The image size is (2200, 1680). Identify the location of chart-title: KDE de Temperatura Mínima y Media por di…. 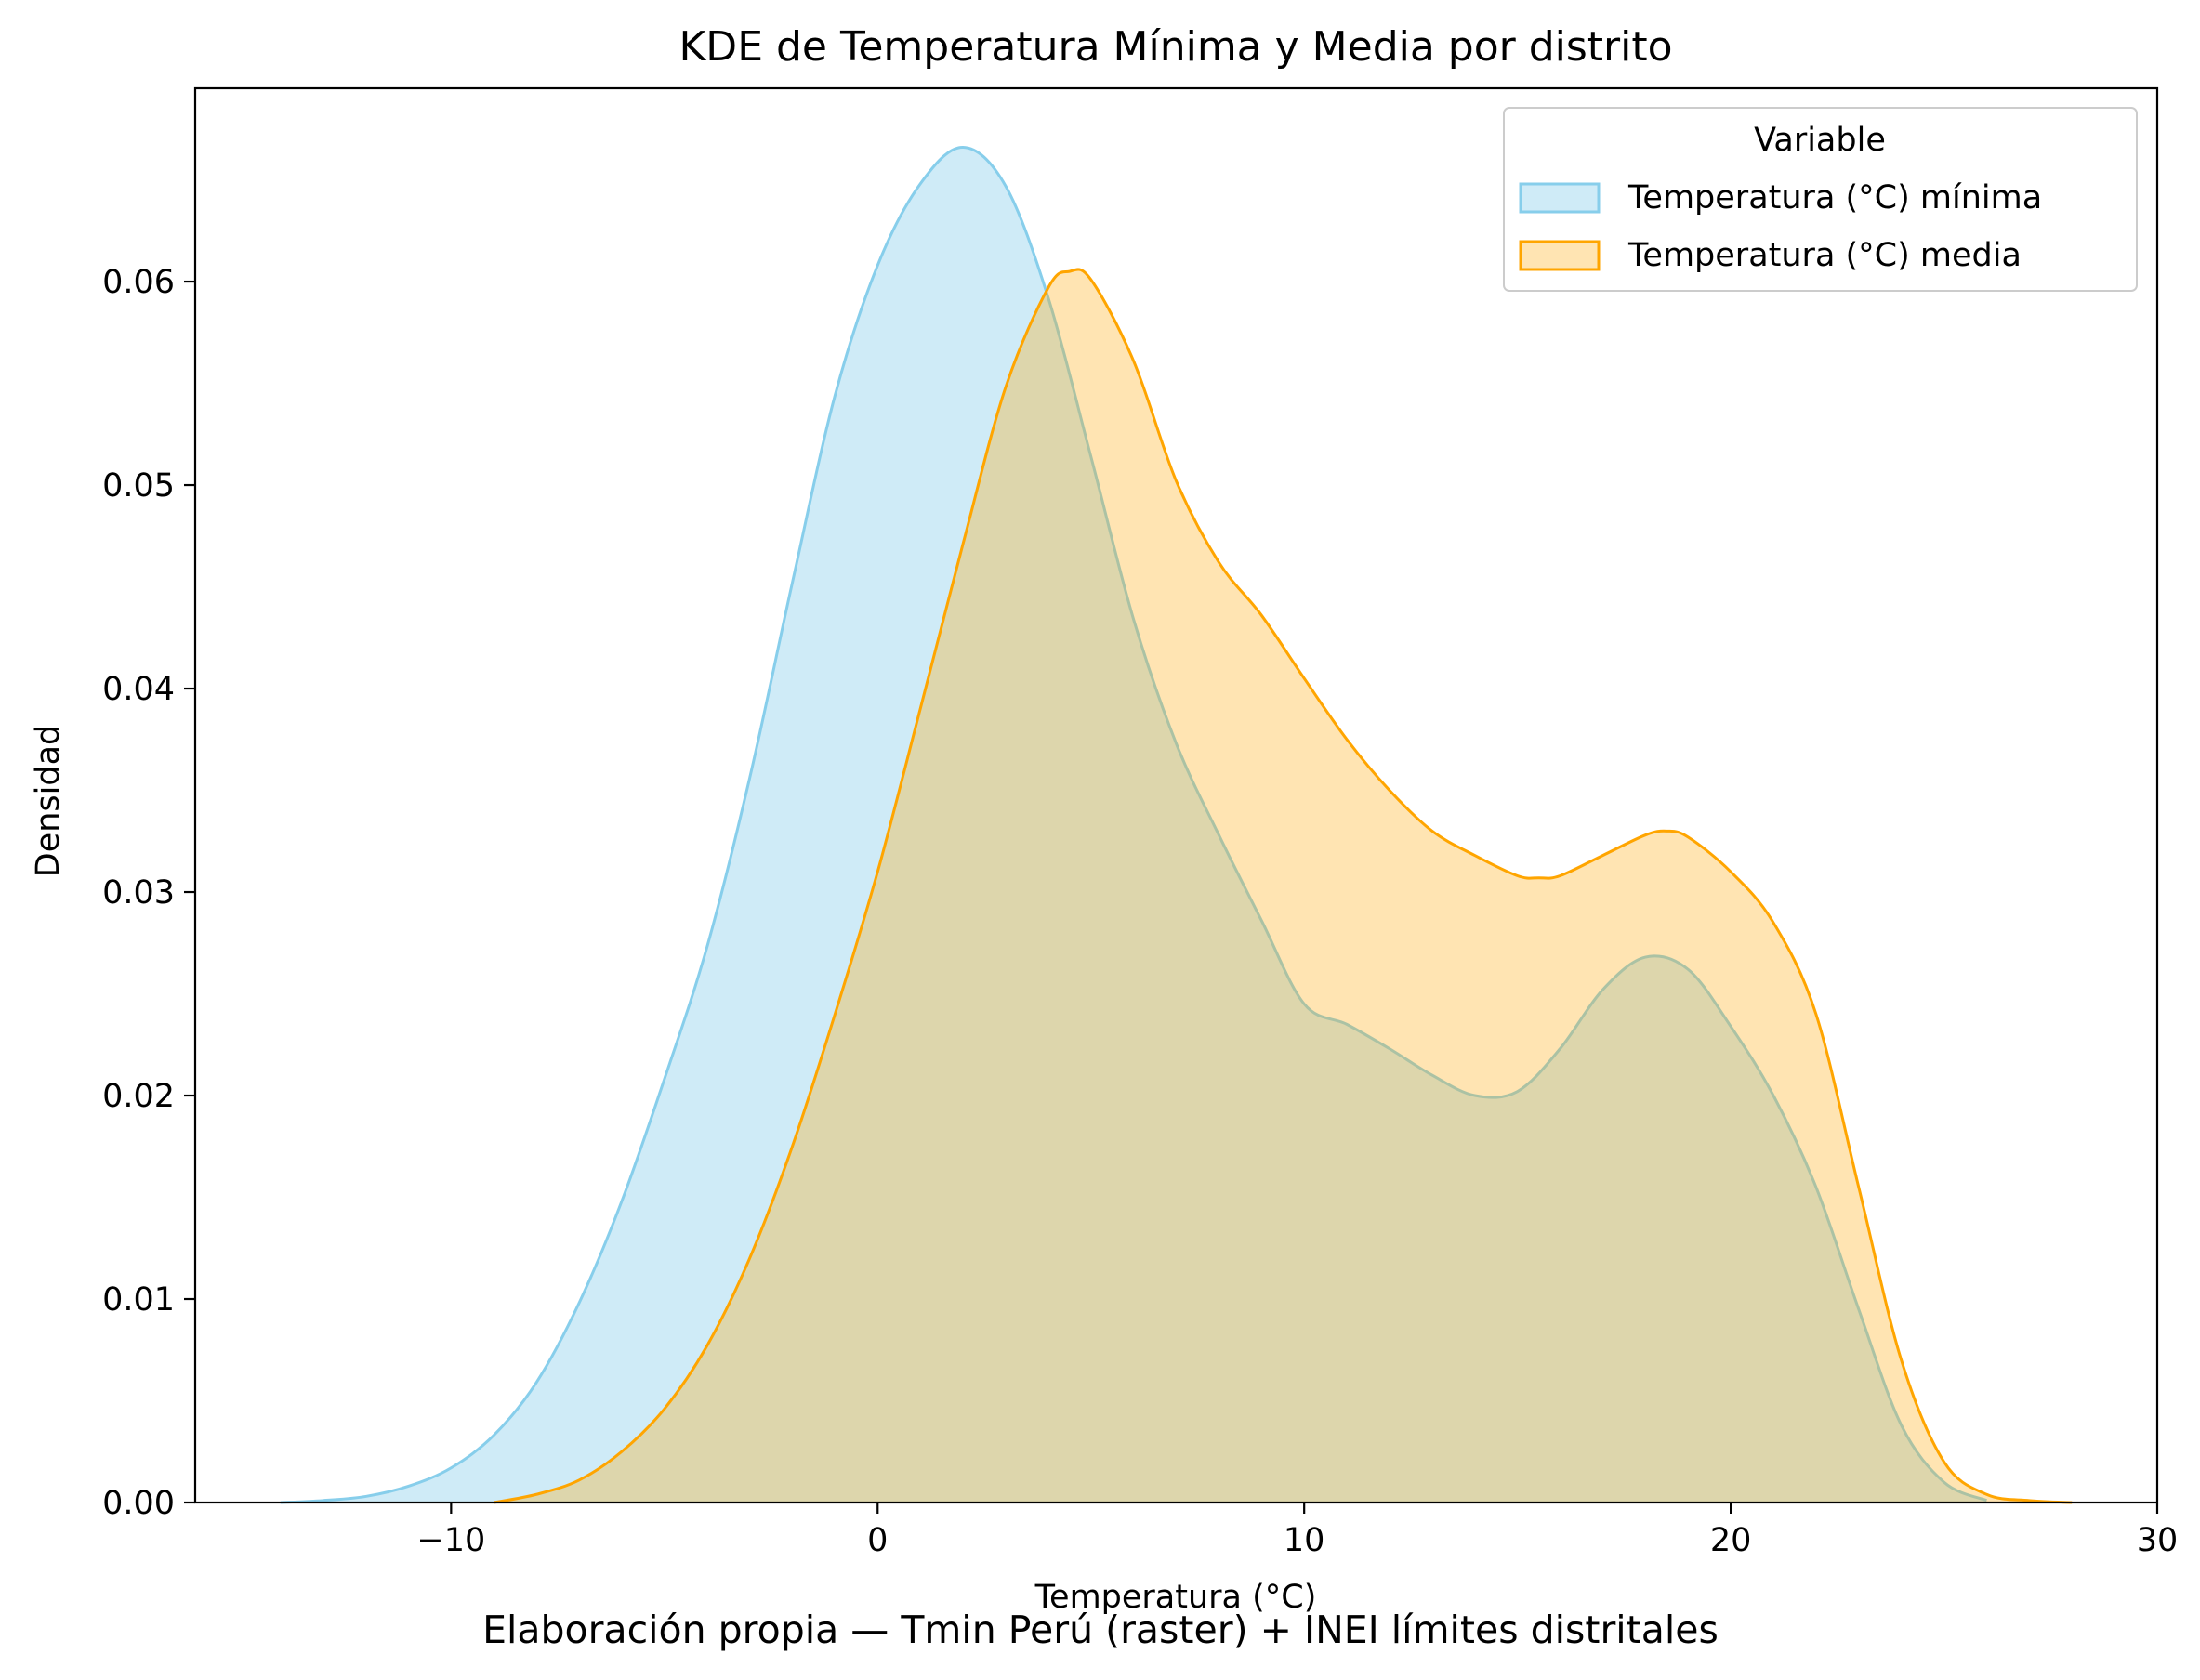
(1175, 47).